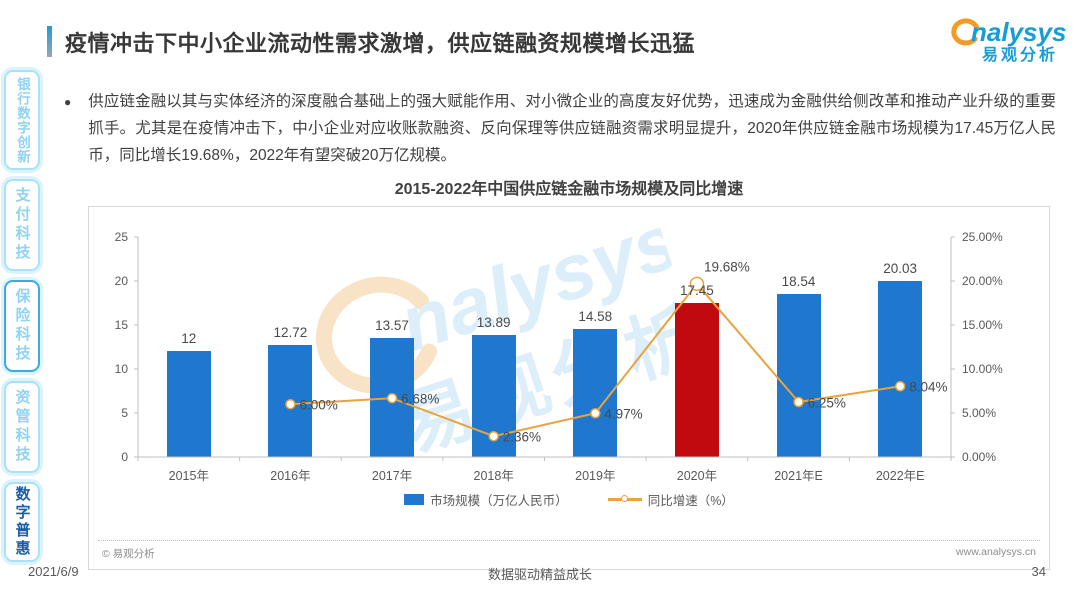 The height and width of the screenshot is (608, 1080). I want to click on chart-title: 2015-2022年中国供应链金融市场规模及同比增速, so click(569, 189).